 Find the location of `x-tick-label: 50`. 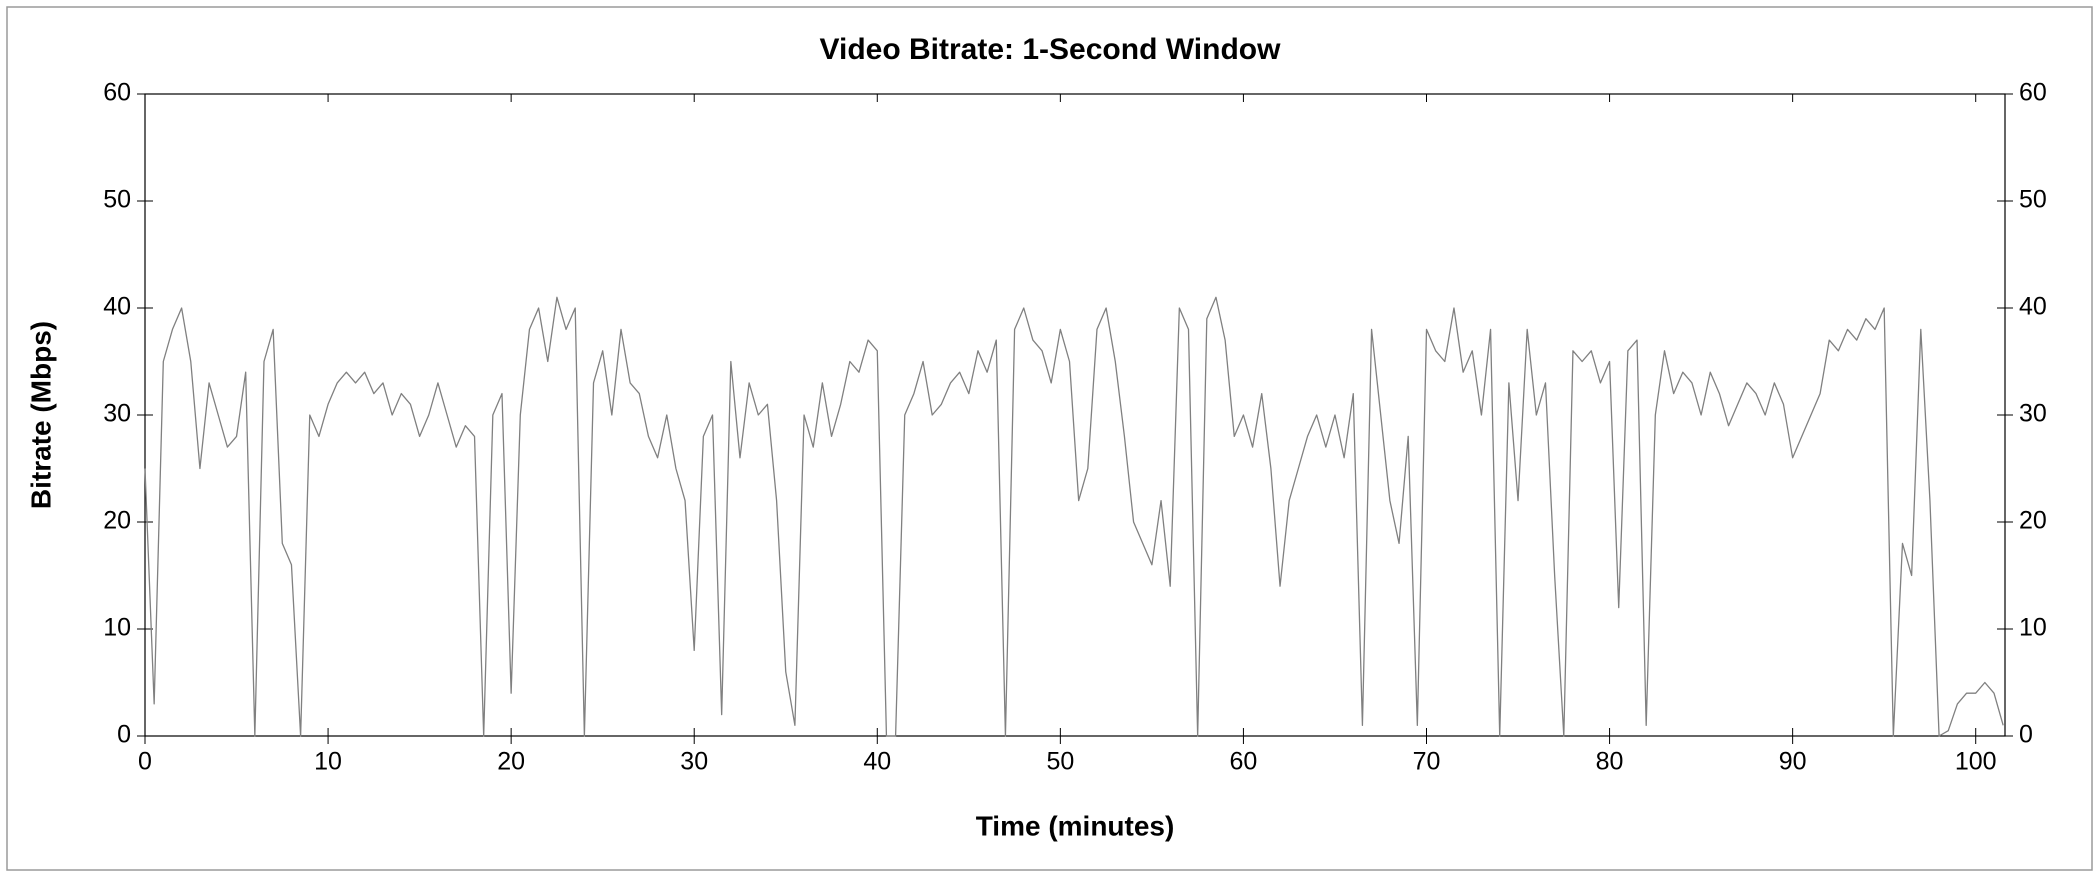

x-tick-label: 50 is located at coordinates (1060, 762).